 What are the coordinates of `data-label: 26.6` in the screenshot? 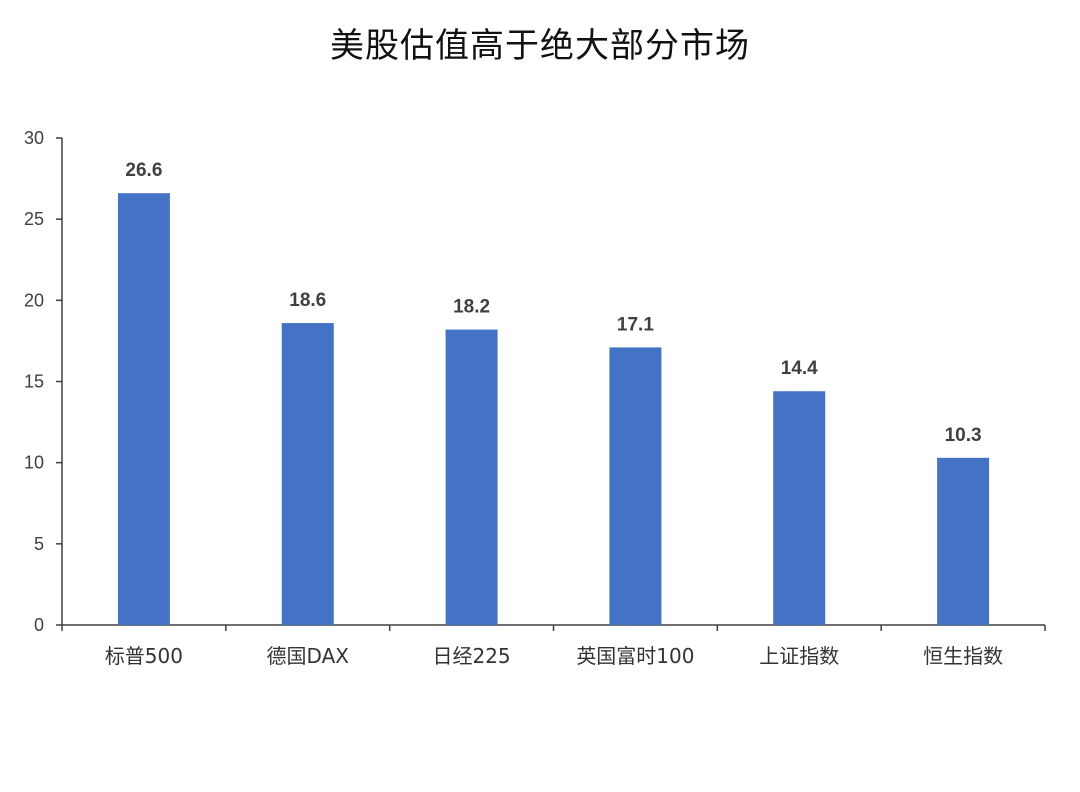 It's located at (143, 170).